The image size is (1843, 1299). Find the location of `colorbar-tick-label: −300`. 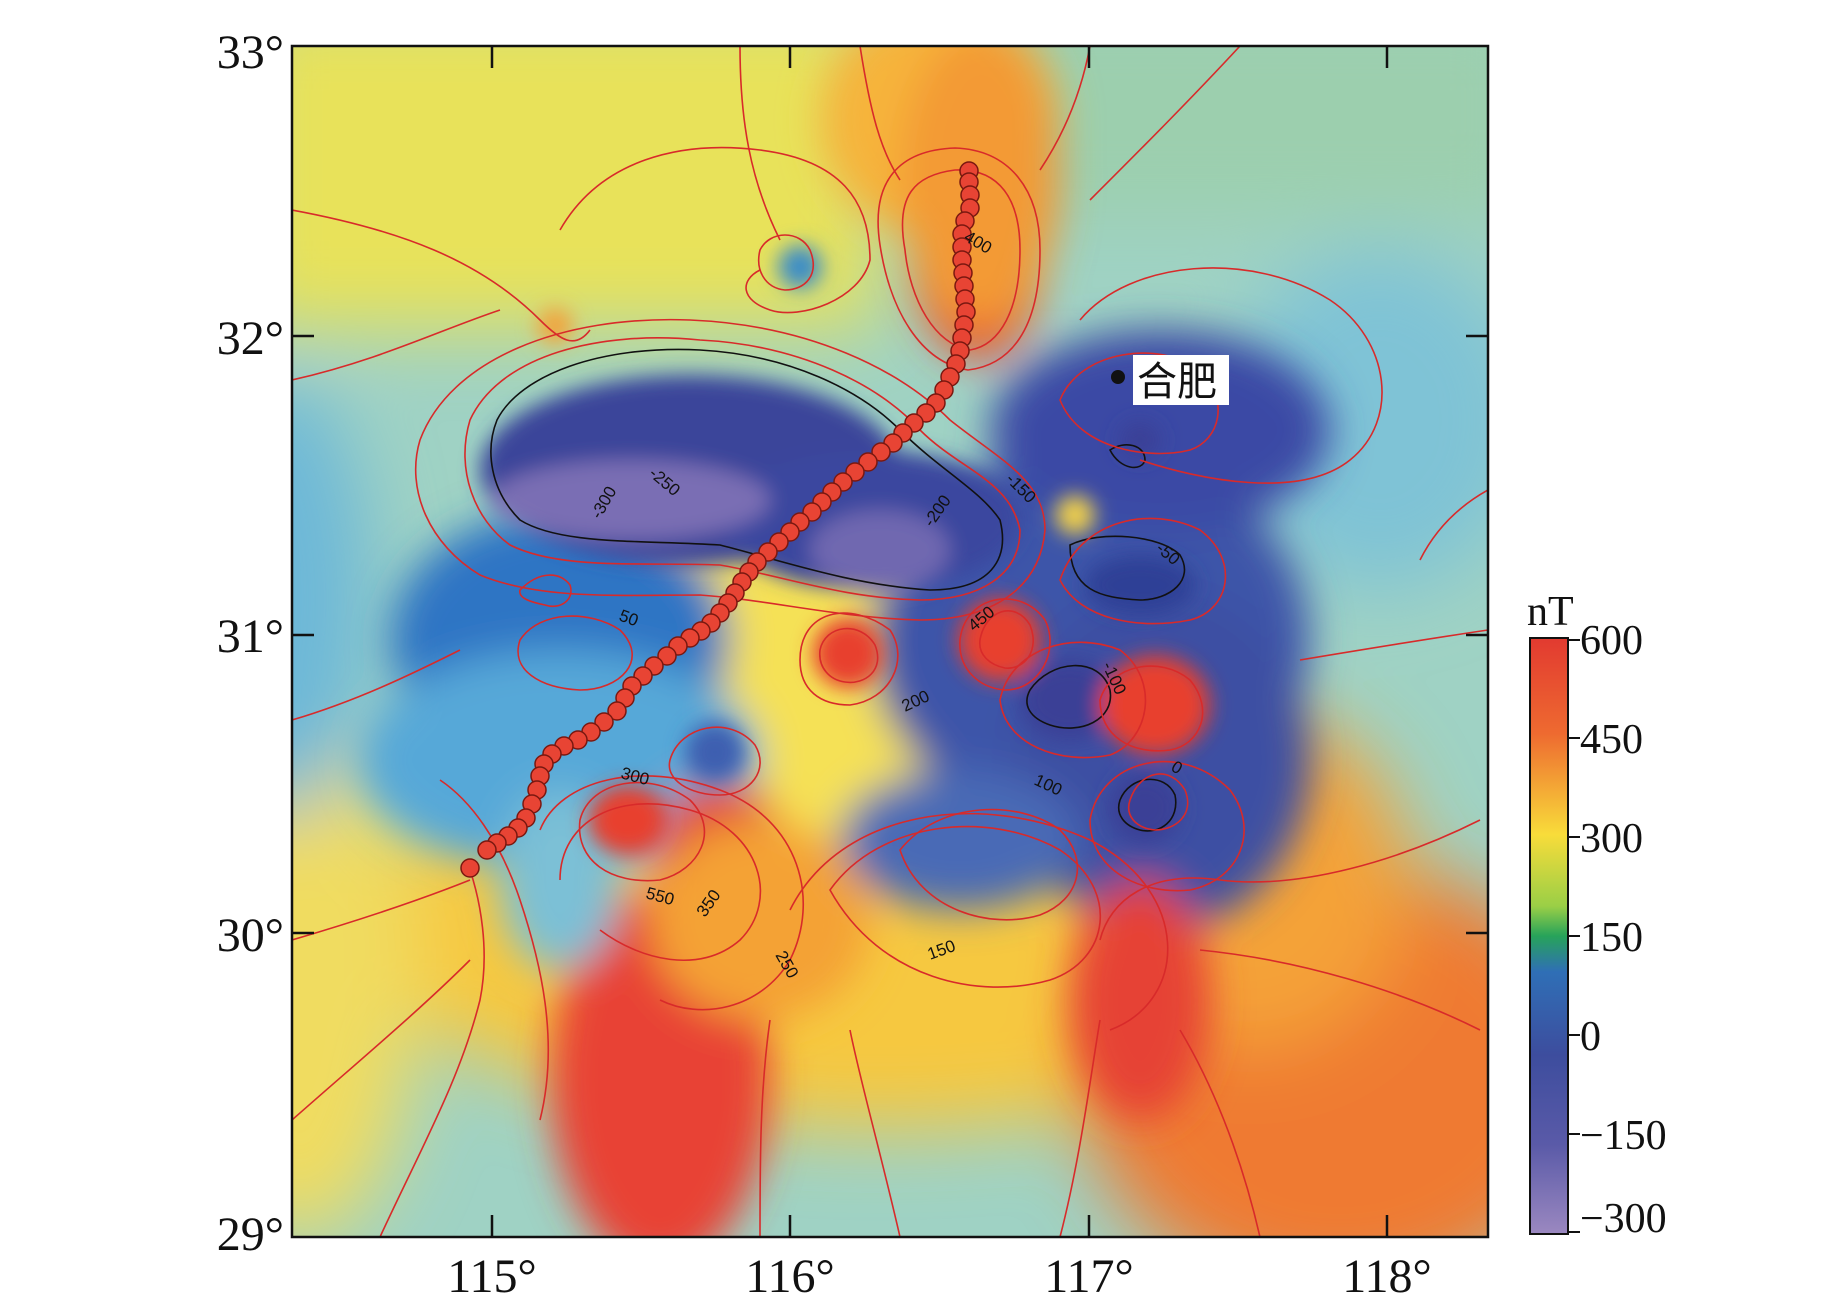

colorbar-tick-label: −300 is located at coordinates (1623, 1219).